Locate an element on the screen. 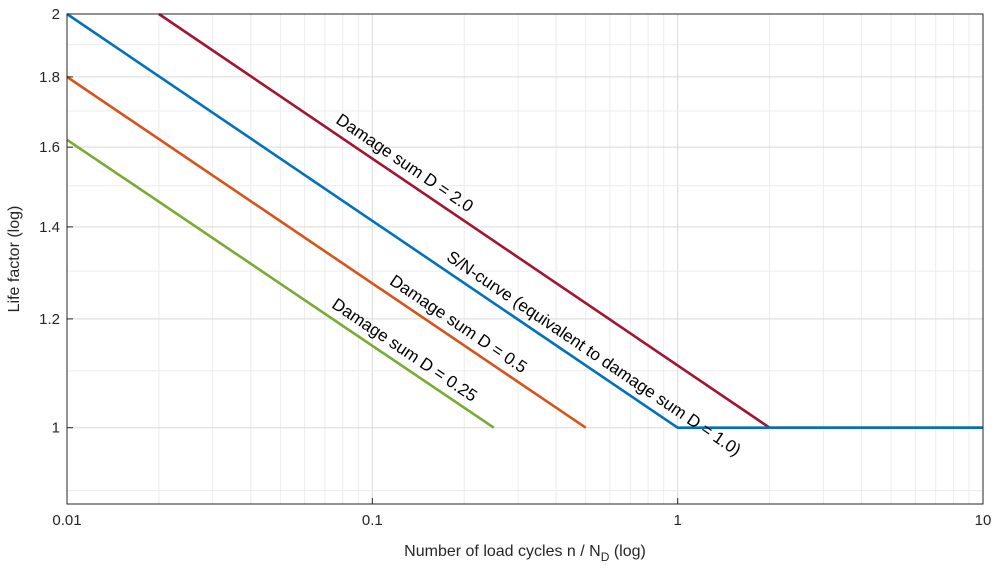  x-axis-label: Number of load cycles n / ND (log) is located at coordinates (525, 553).